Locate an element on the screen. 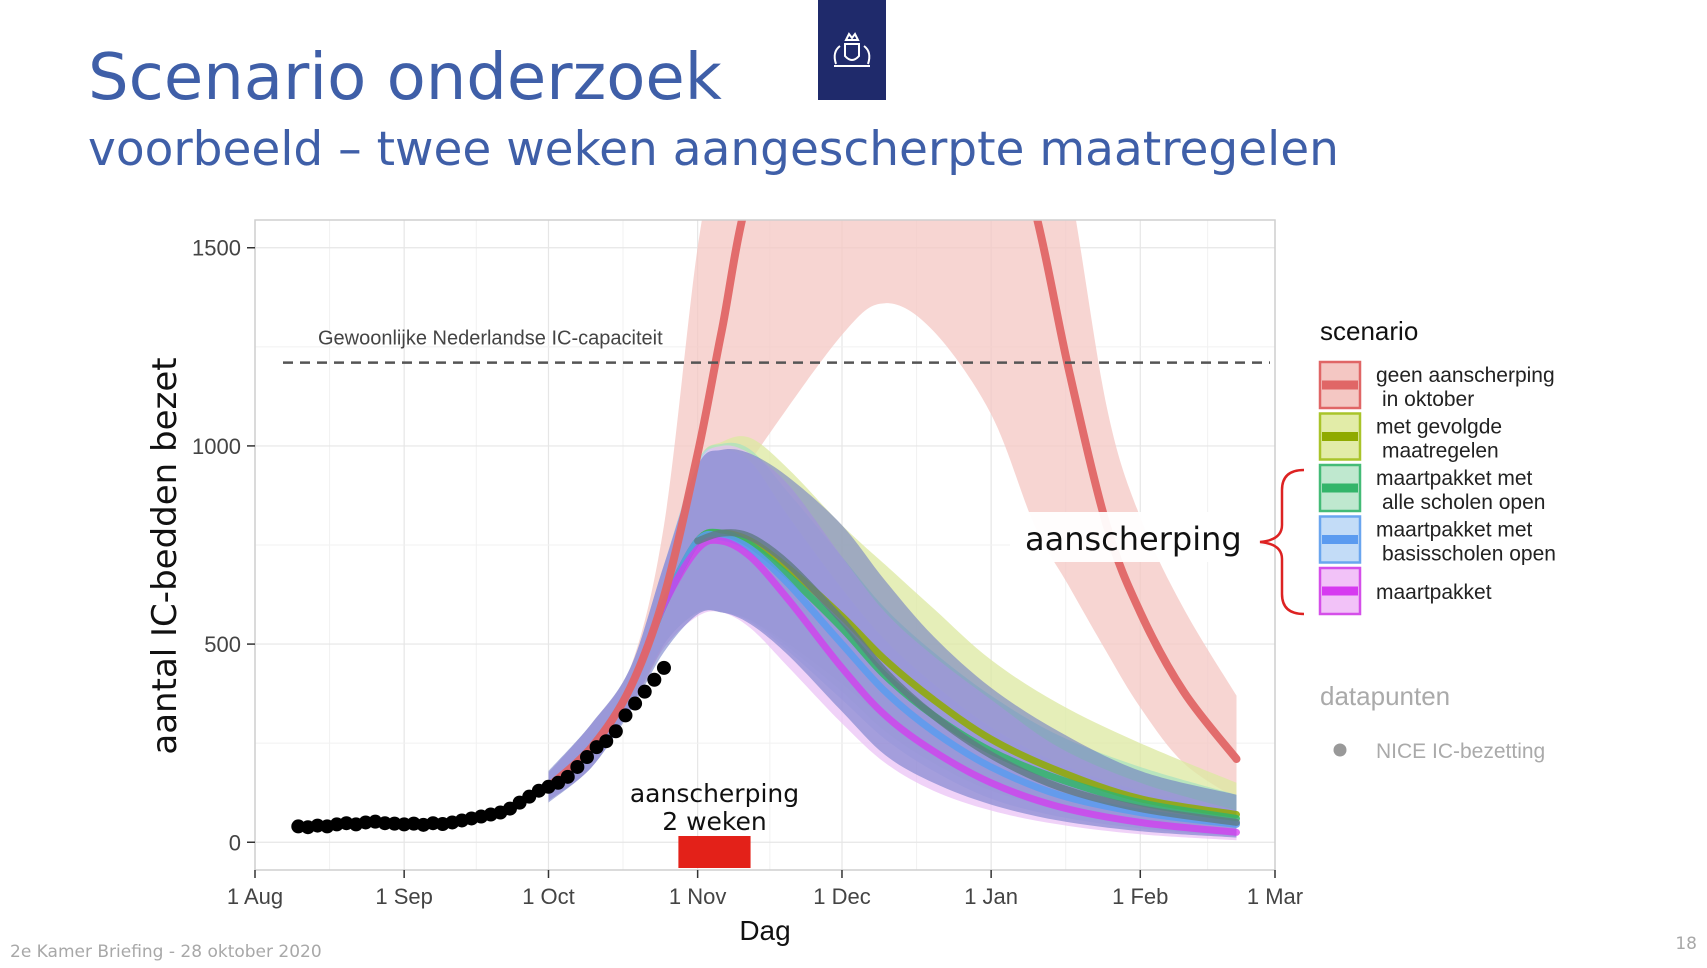  legend-label: geen aanscherping is located at coordinates (1465, 375).